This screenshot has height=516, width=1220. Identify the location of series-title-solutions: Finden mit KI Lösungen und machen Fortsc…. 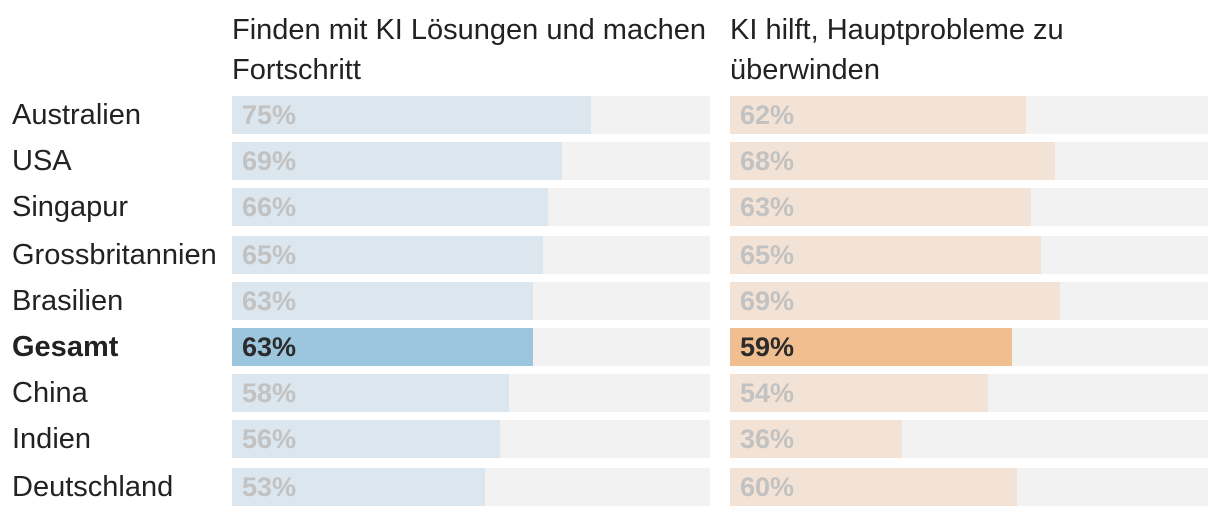
(469, 50).